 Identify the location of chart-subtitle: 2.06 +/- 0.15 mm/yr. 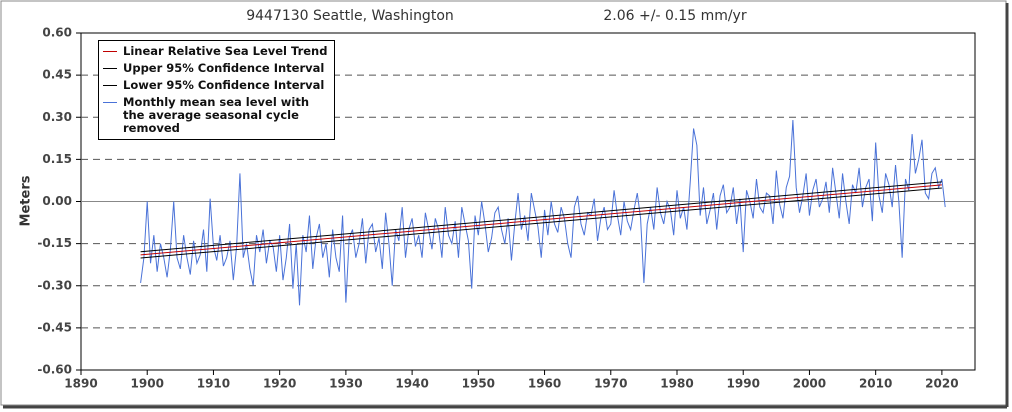
(674, 16).